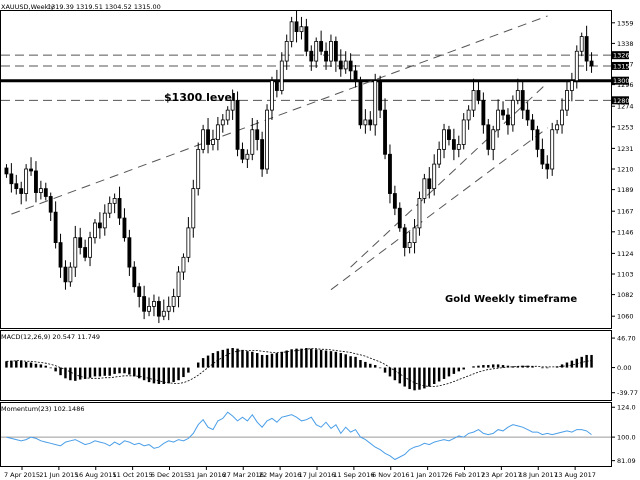  Describe the element at coordinates (464, 475) in the screenshot. I see `time-tick-label: 26 Feb 2017` at that location.